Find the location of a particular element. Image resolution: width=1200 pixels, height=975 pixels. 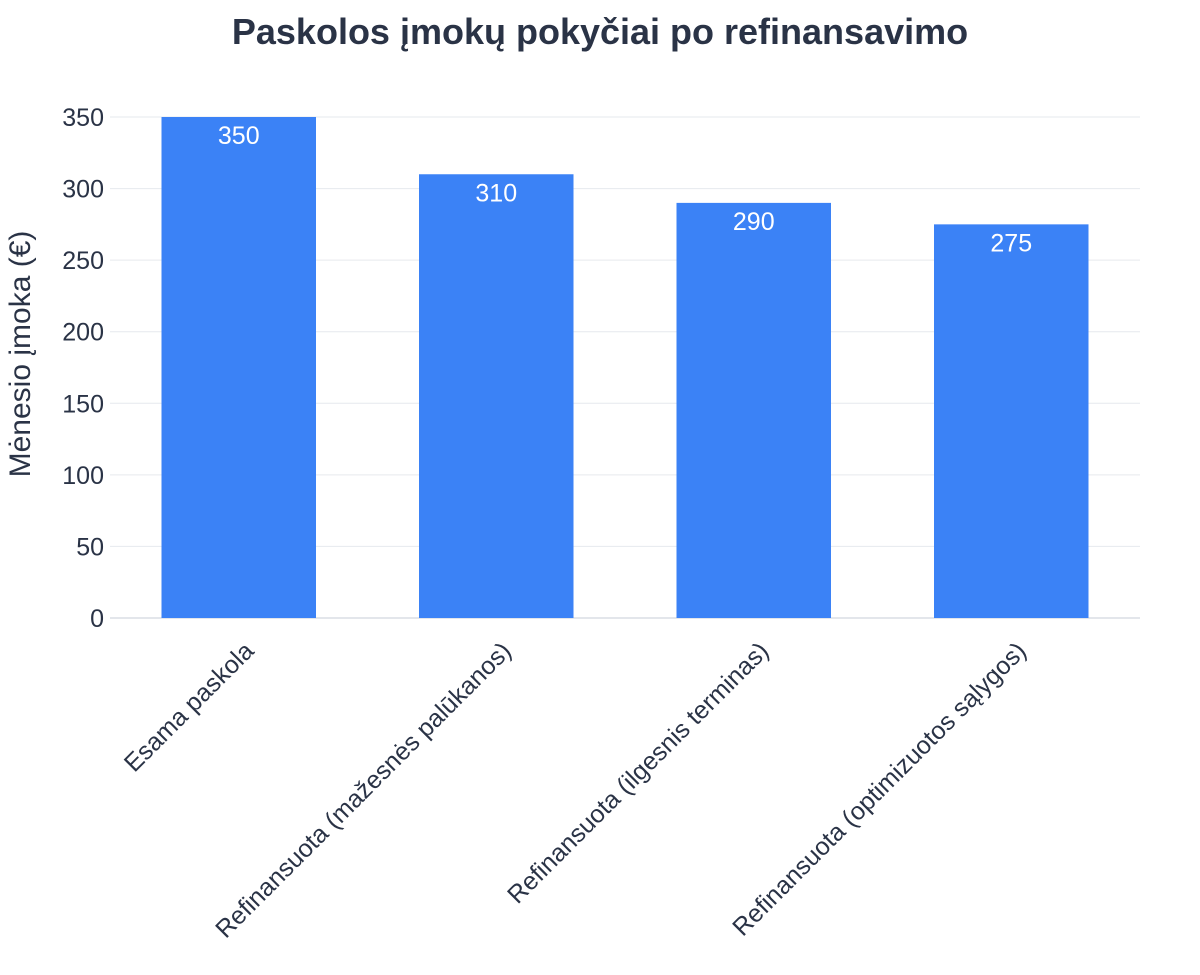

x-category-label: Refinansuota (optimizuotos sąlygos) is located at coordinates (879, 789).